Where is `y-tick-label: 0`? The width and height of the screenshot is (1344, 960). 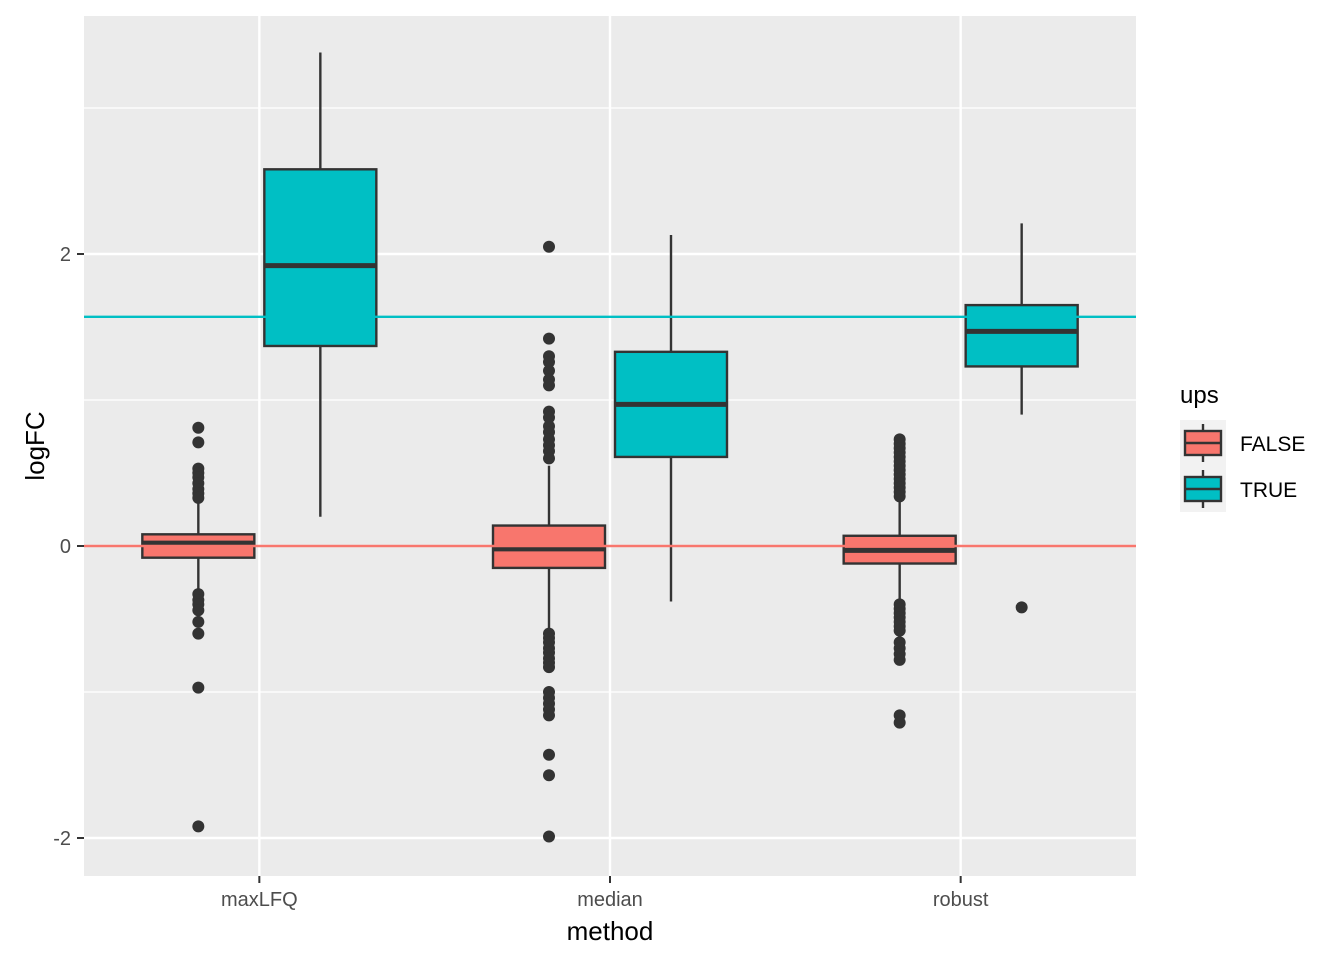
y-tick-label: 0 is located at coordinates (65, 547).